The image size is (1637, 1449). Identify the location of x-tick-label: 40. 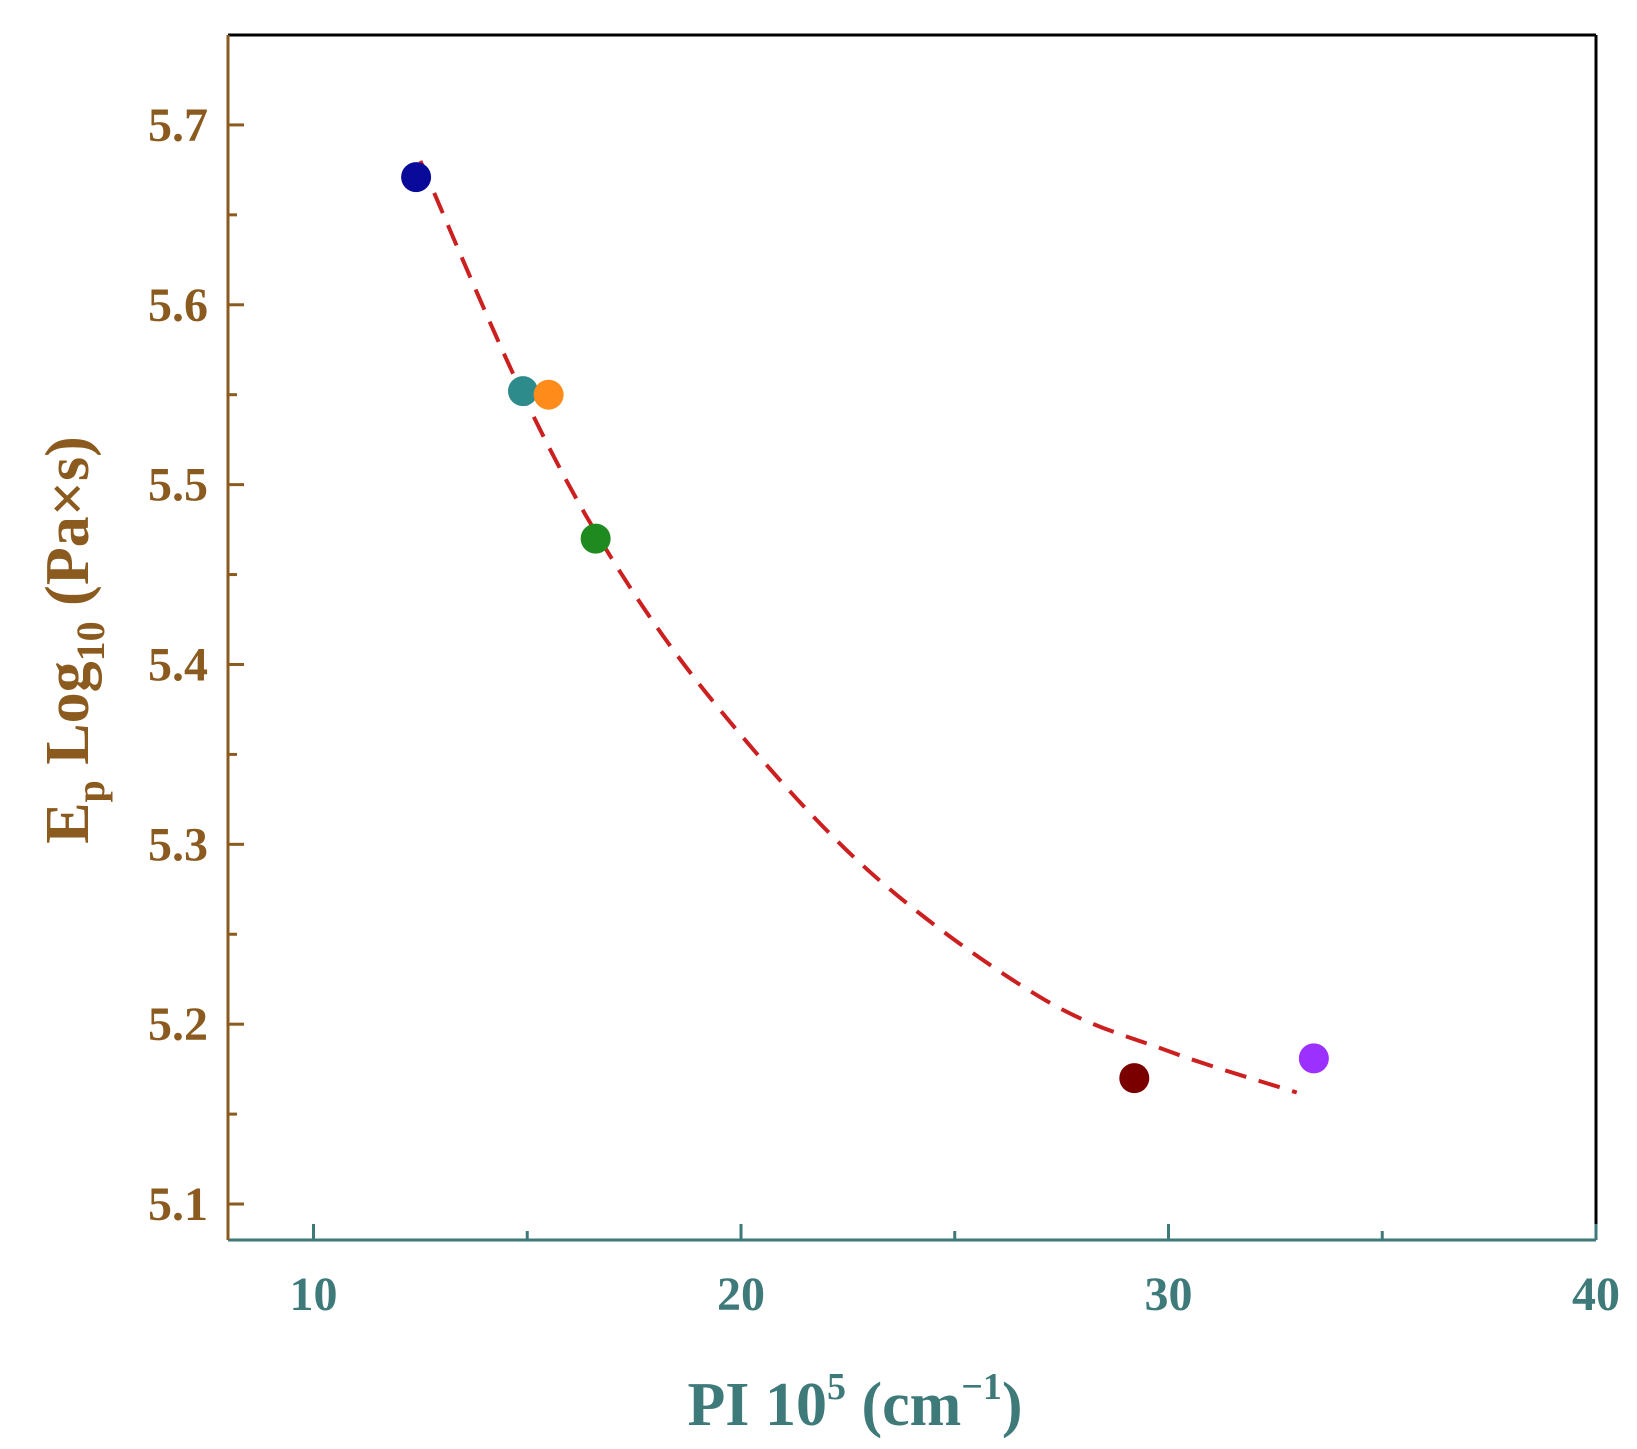
(1596, 1294).